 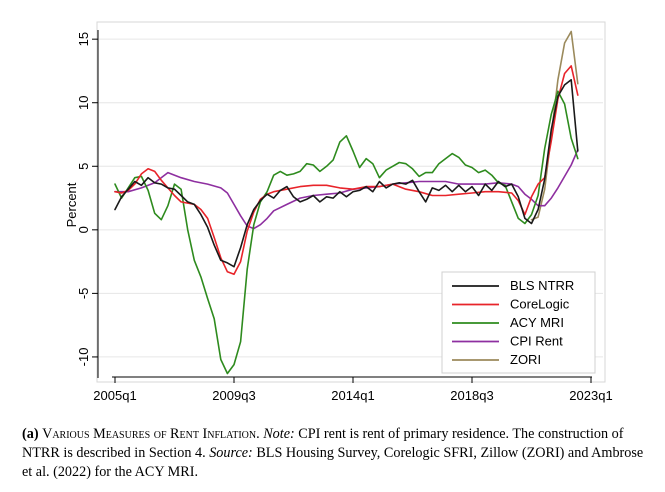 I want to click on x-axis-ticks: 2005q1 2009q3 2014q1 2018q3 2023q1, so click(x=353, y=390).